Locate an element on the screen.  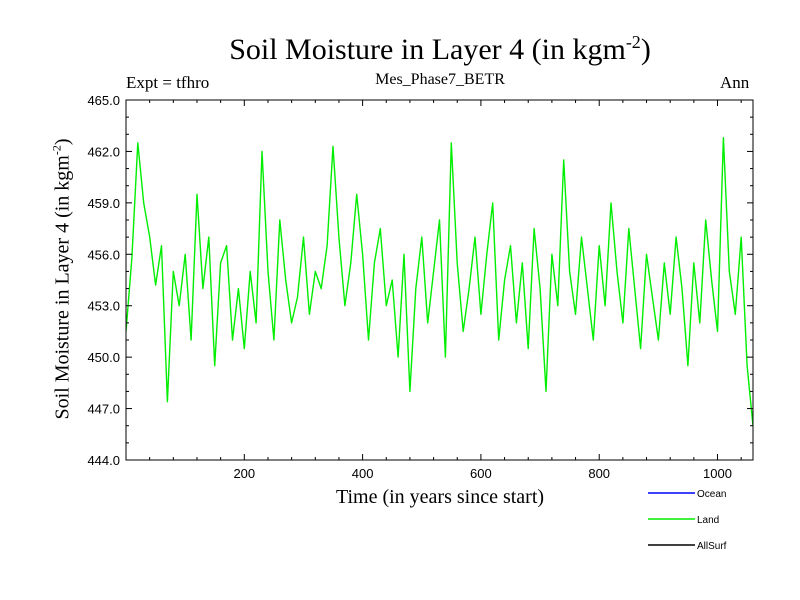
season-label: Ann is located at coordinates (735, 82).